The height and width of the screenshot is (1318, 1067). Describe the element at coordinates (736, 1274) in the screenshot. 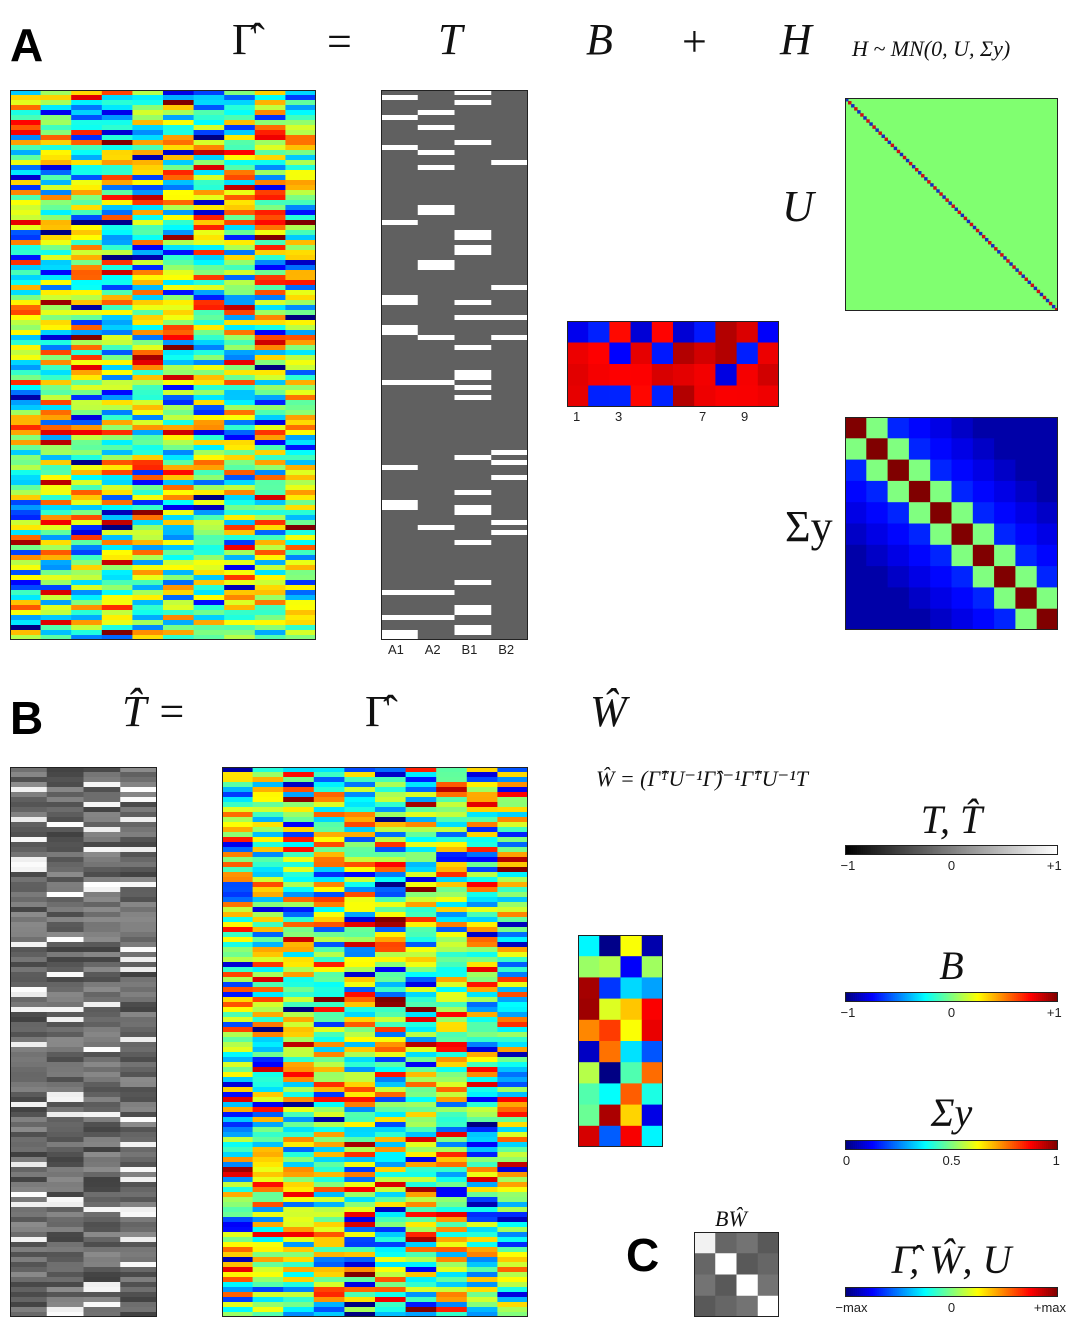

I see `frame` at that location.